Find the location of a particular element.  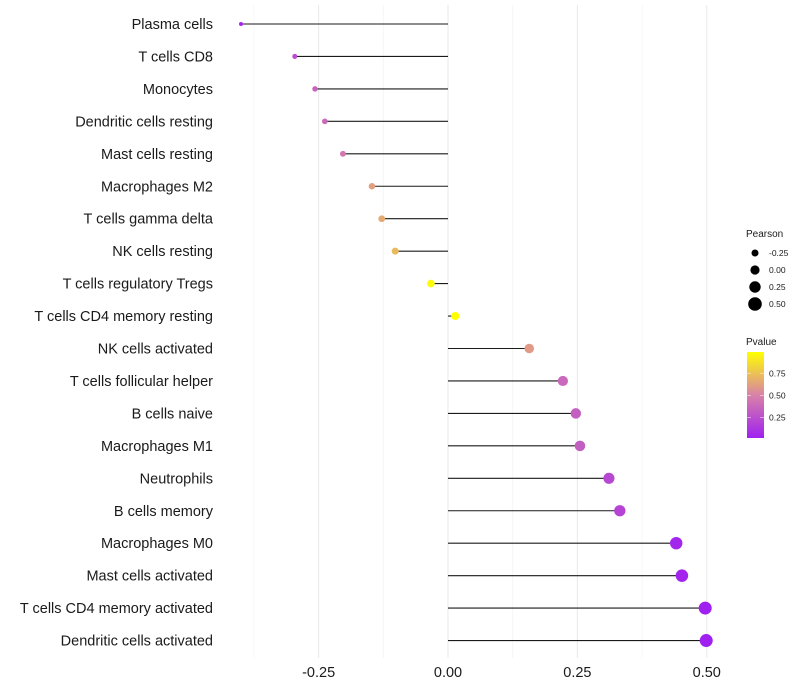

y-tick-label: Dendritic cells resting is located at coordinates (144, 122).